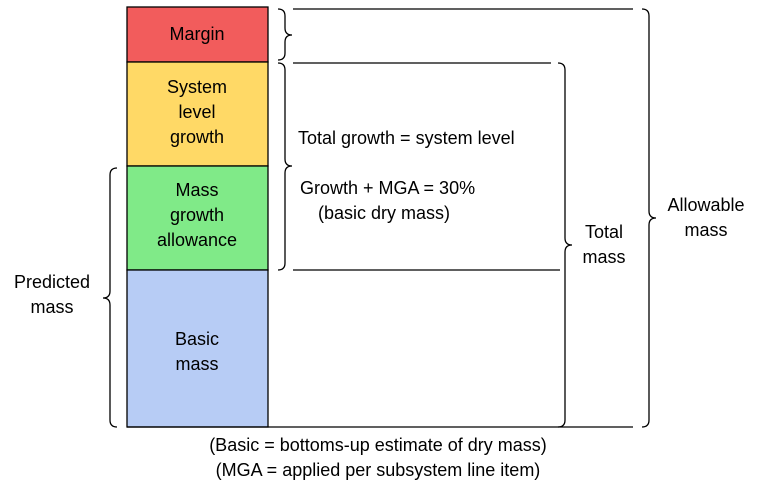  I want to click on block-label: Margin, so click(196, 34).